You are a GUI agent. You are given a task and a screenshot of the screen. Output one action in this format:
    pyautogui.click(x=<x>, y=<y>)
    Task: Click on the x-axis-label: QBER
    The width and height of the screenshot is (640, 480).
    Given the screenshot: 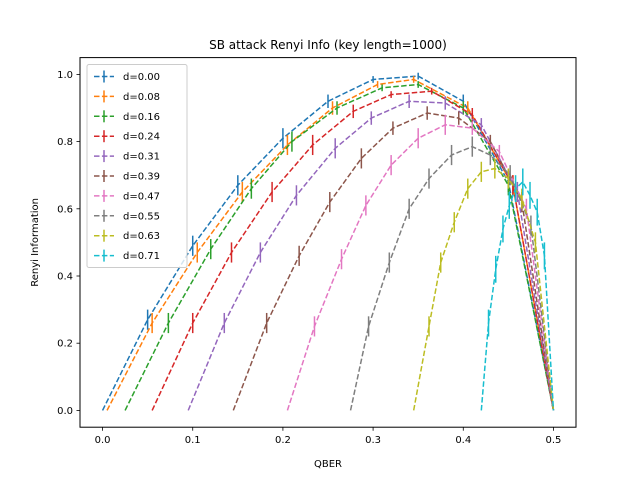 What is the action you would take?
    pyautogui.click(x=328, y=464)
    